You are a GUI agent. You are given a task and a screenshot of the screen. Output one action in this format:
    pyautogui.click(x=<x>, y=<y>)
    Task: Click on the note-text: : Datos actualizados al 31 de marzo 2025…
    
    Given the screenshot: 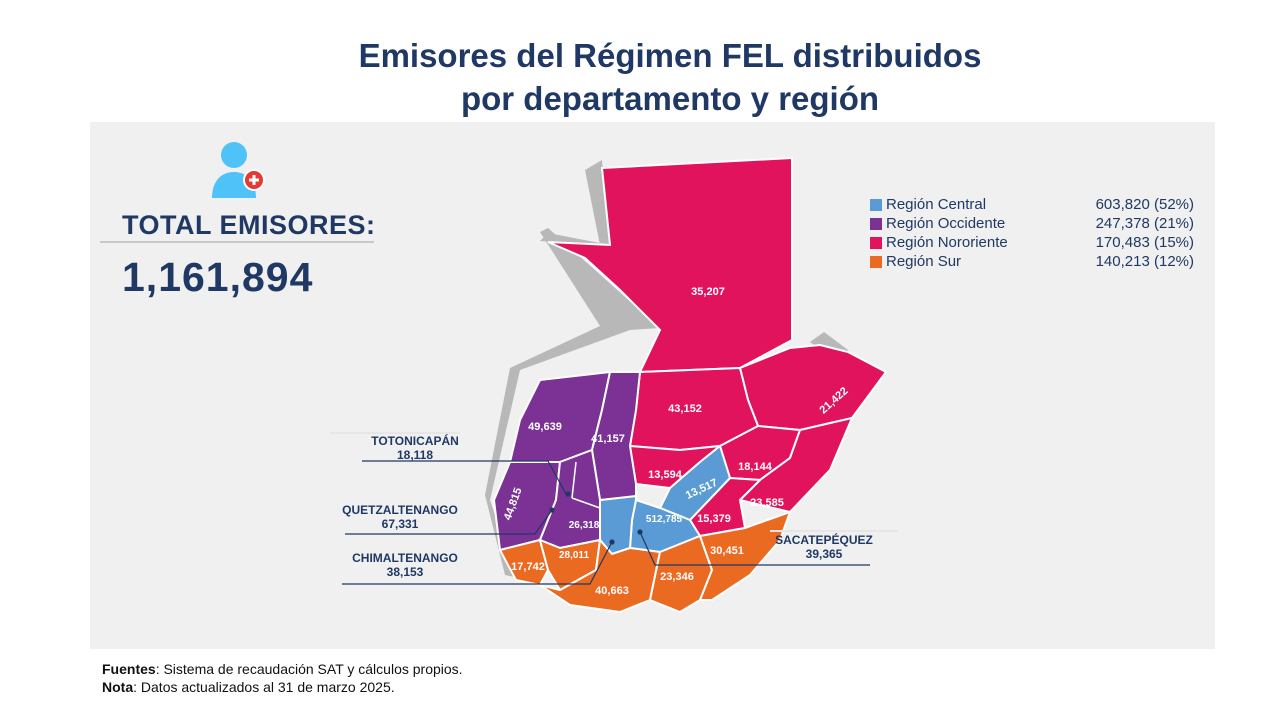 What is the action you would take?
    pyautogui.click(x=264, y=687)
    